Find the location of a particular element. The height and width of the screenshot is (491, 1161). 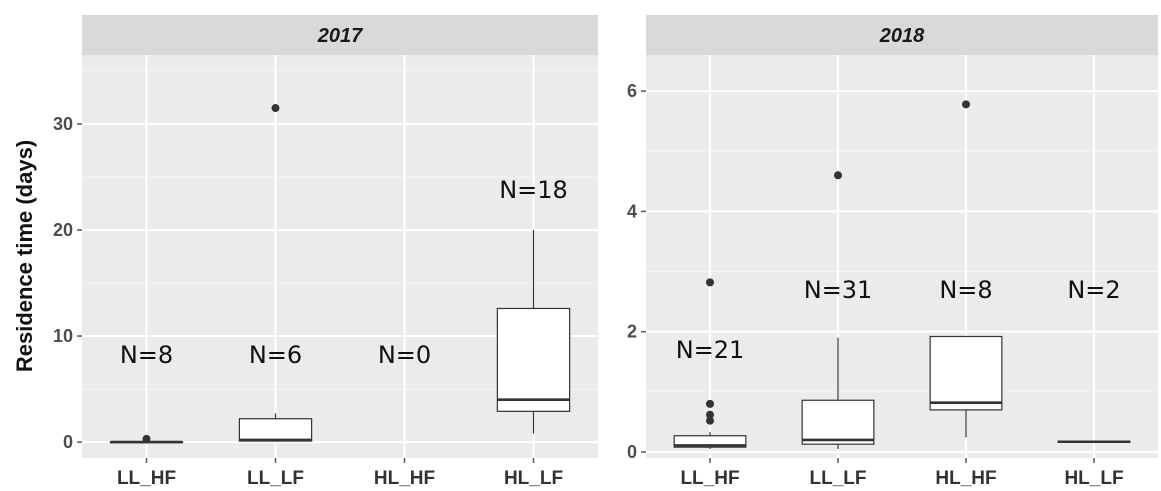

box-HL_HF is located at coordinates (966, 269).